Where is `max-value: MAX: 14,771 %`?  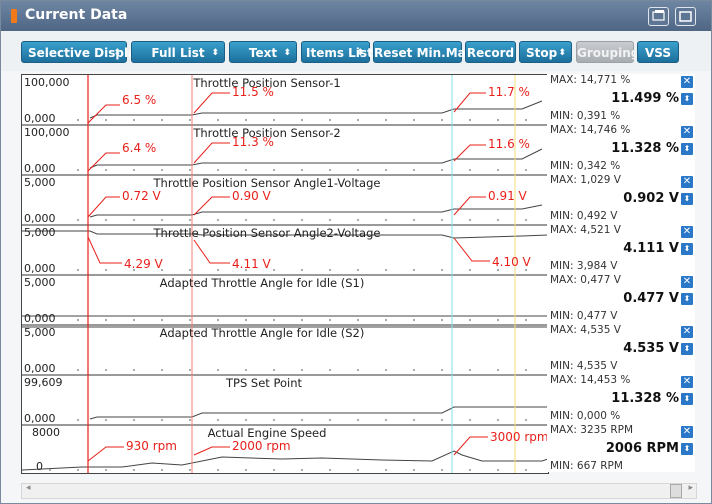 max-value: MAX: 14,771 % is located at coordinates (590, 80).